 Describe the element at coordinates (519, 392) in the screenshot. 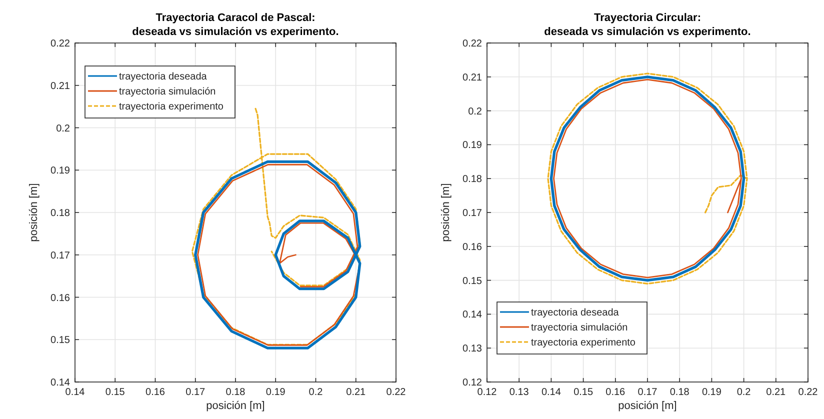

I see `x-tick-label: 0.13` at that location.